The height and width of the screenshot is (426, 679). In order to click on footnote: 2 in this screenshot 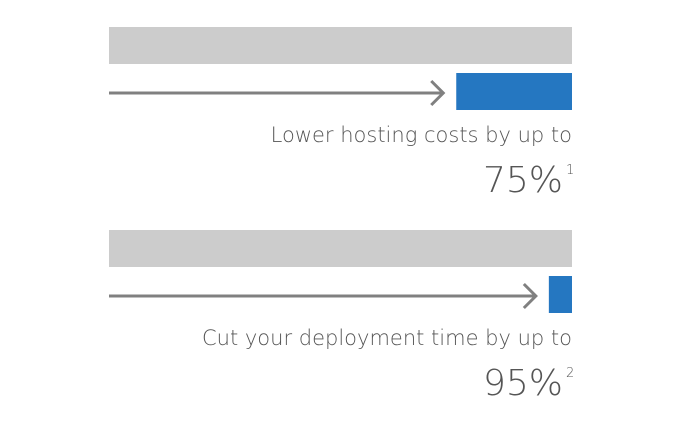, I will do `click(570, 373)`.